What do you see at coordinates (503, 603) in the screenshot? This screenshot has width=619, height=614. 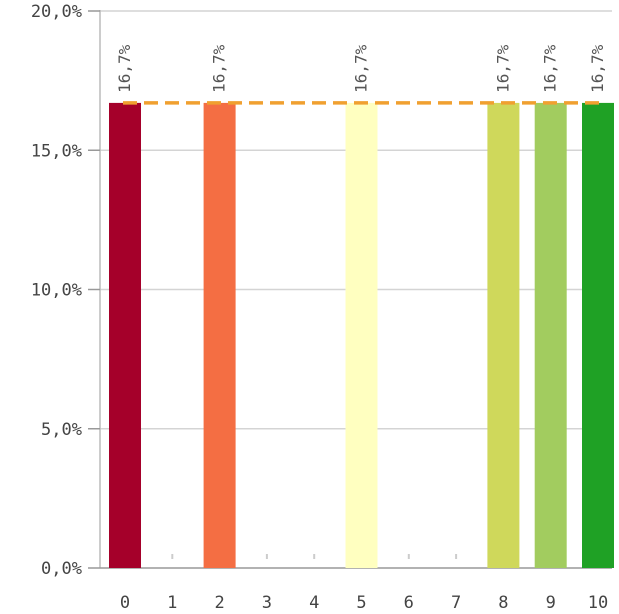 I see `x-tick-label: 8` at bounding box center [503, 603].